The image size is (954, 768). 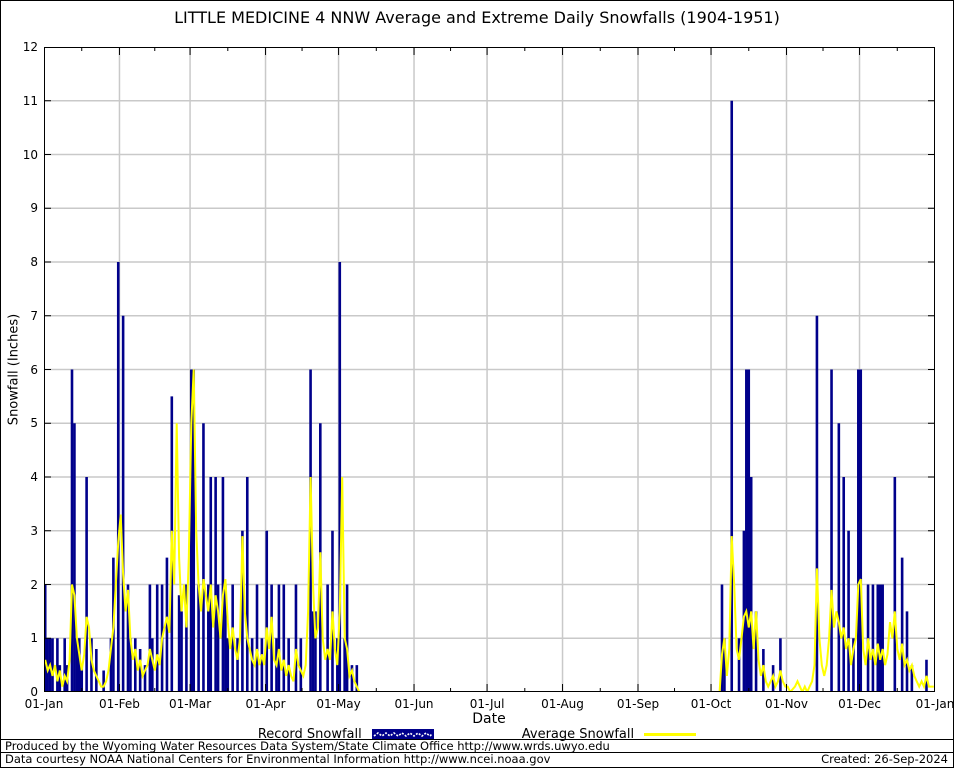 I want to click on y-tick-label: 11, so click(x=30, y=100).